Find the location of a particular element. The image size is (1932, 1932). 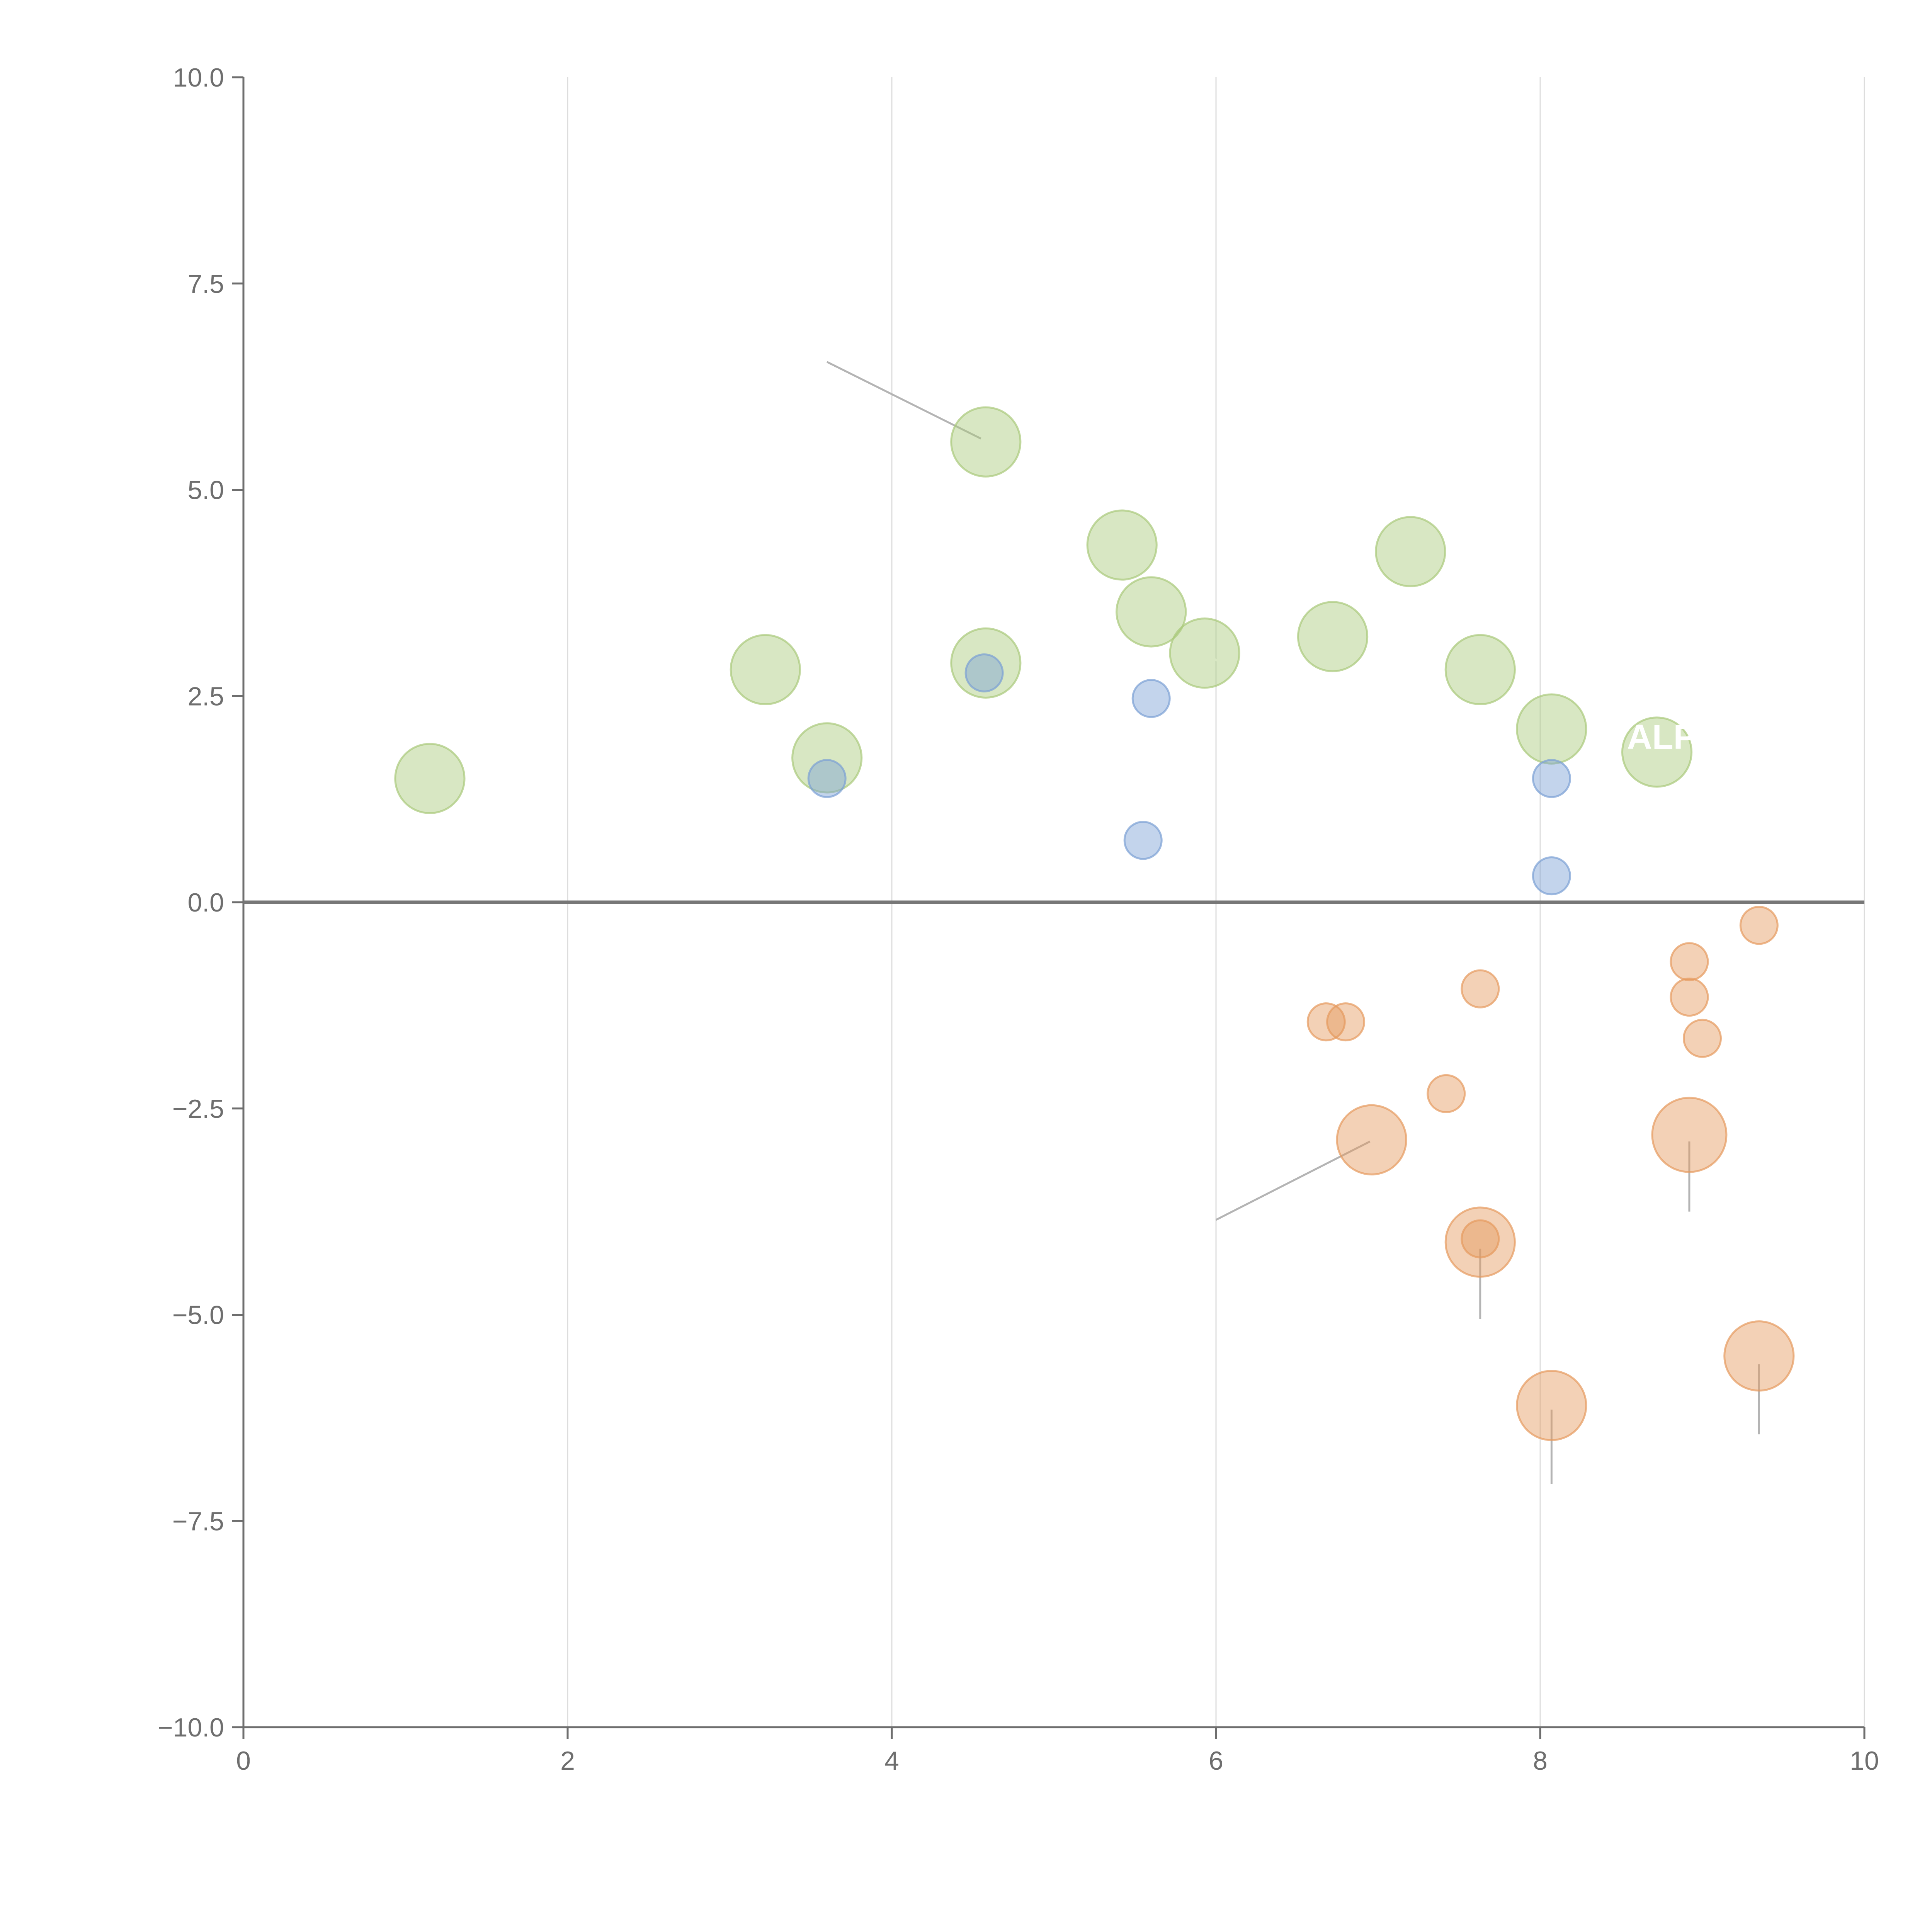

x-tick-label: 6 is located at coordinates (1216, 1761).